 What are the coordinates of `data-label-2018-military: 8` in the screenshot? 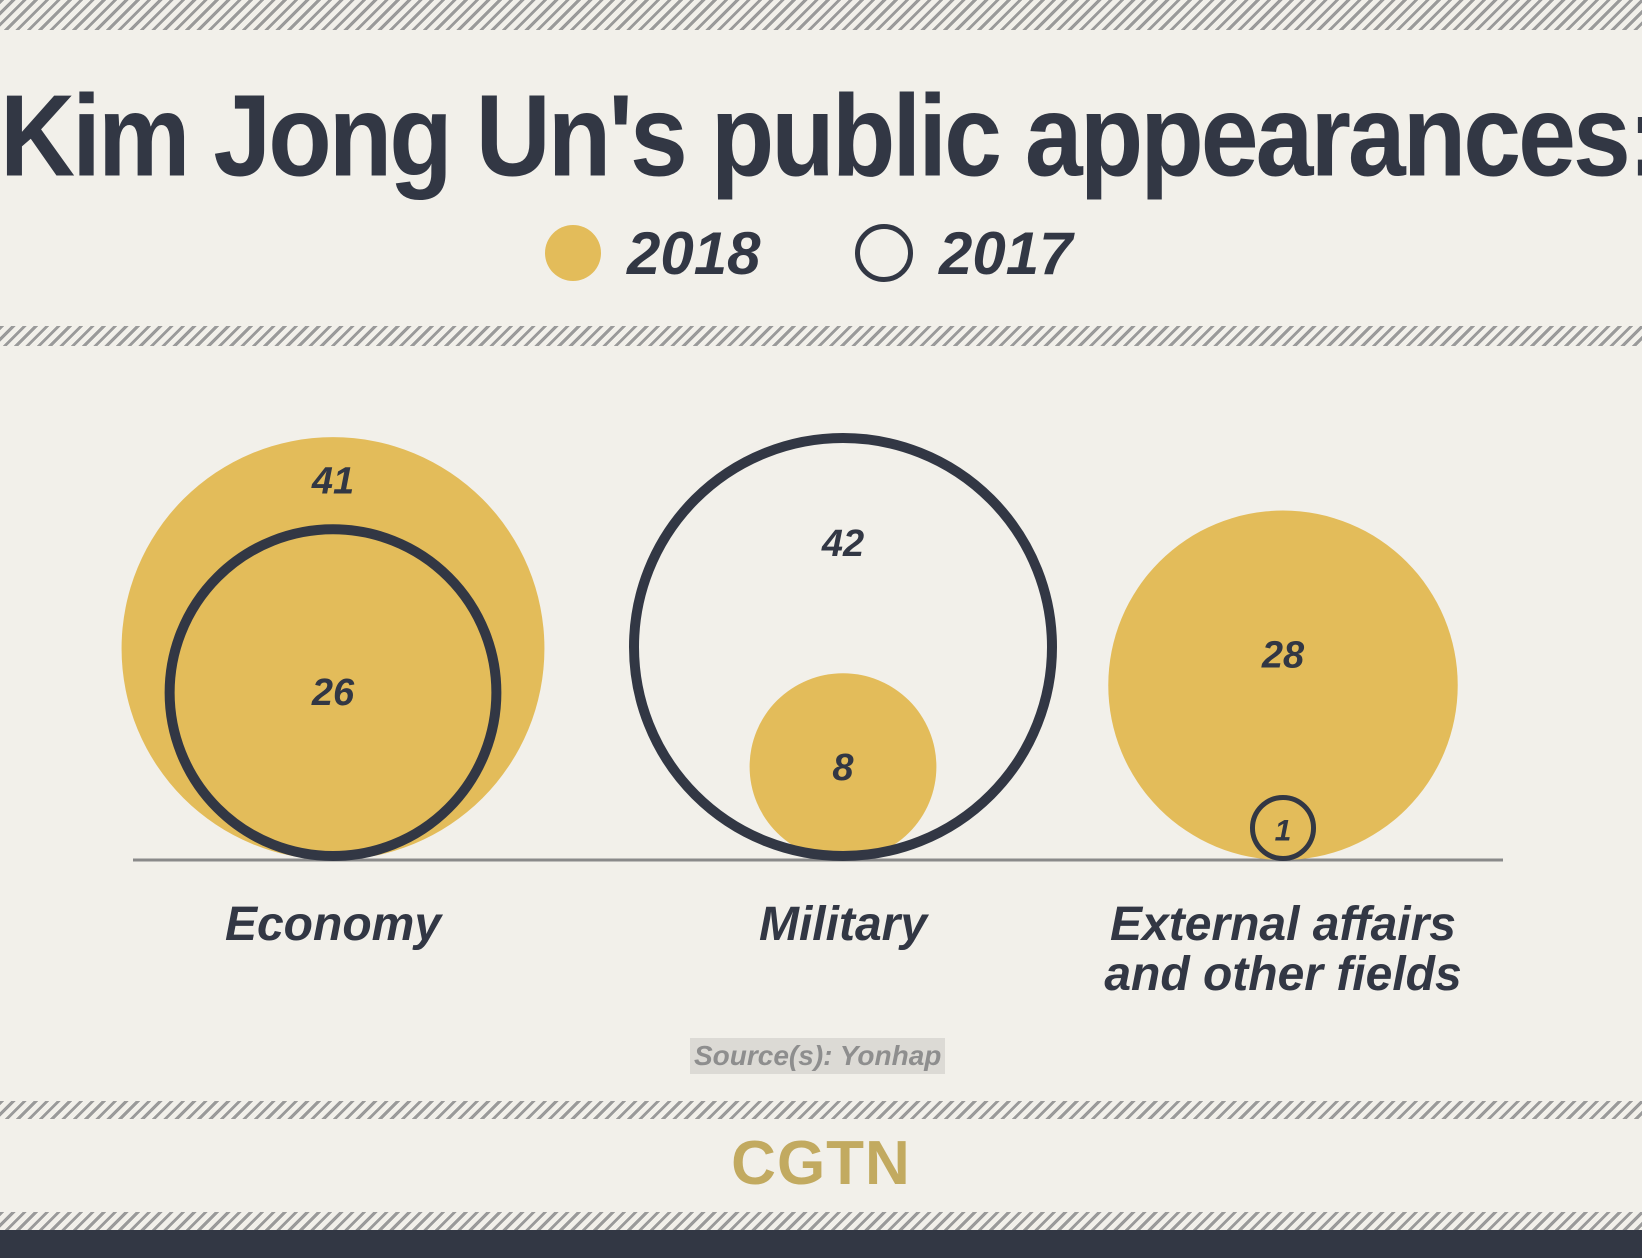 It's located at (843, 768).